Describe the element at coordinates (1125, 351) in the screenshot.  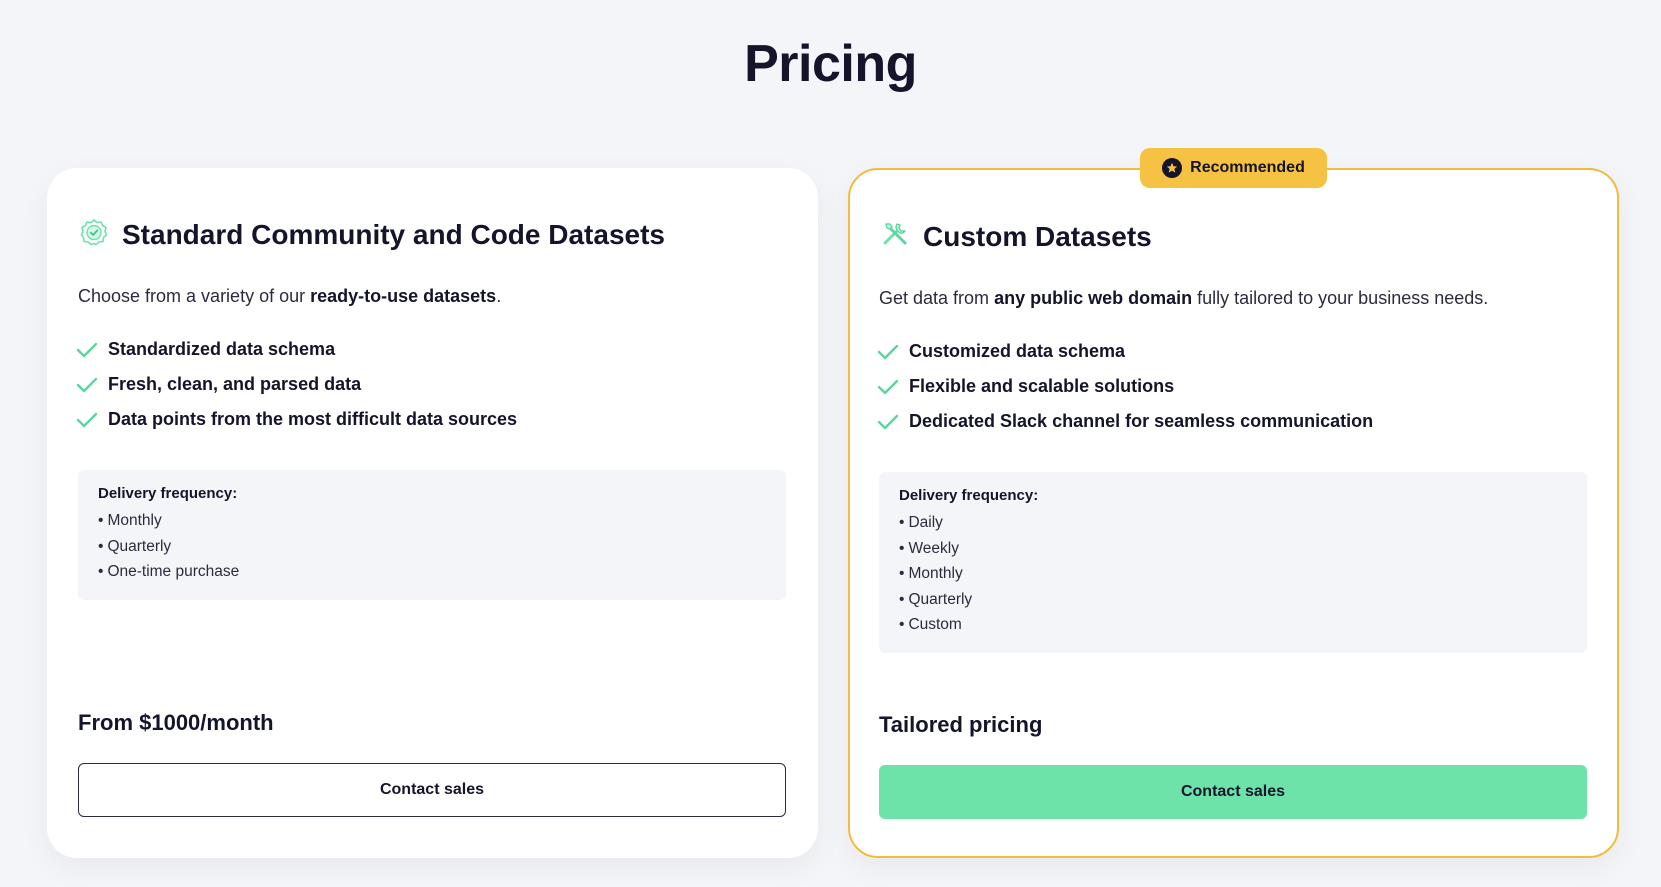
I see `feature-item: Customized data schema` at that location.